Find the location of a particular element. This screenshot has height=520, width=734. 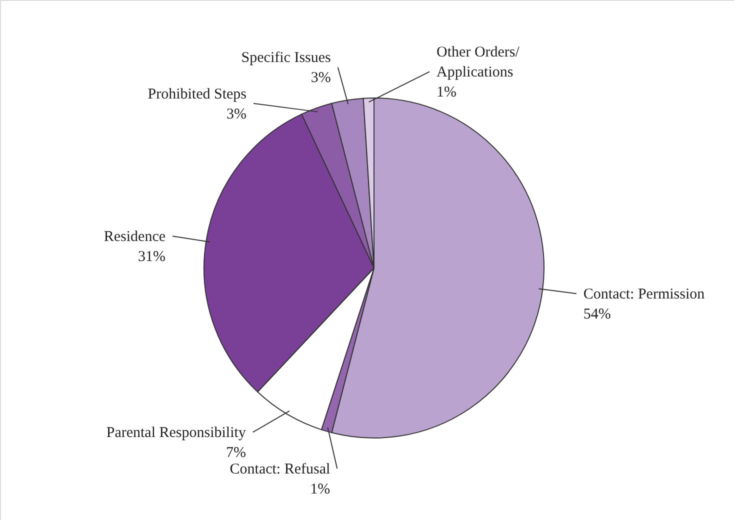

slice-label: Prohibited Steps is located at coordinates (197, 94).